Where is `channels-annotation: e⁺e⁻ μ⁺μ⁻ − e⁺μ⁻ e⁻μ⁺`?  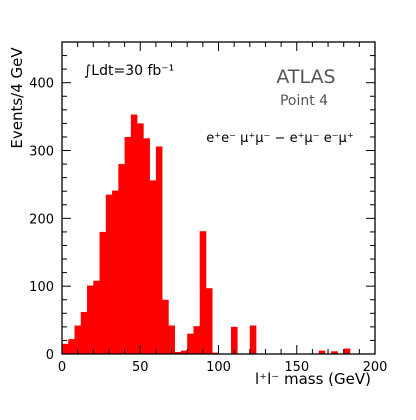 channels-annotation: e⁺e⁻ μ⁺μ⁻ − e⁺μ⁻ e⁻μ⁺ is located at coordinates (279, 138).